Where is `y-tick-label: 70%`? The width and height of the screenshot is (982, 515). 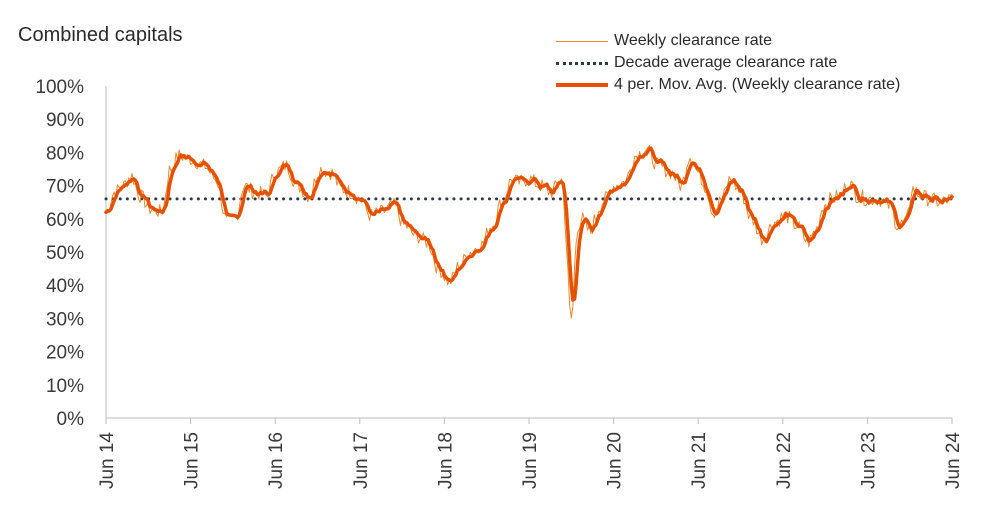 y-tick-label: 70% is located at coordinates (65, 187).